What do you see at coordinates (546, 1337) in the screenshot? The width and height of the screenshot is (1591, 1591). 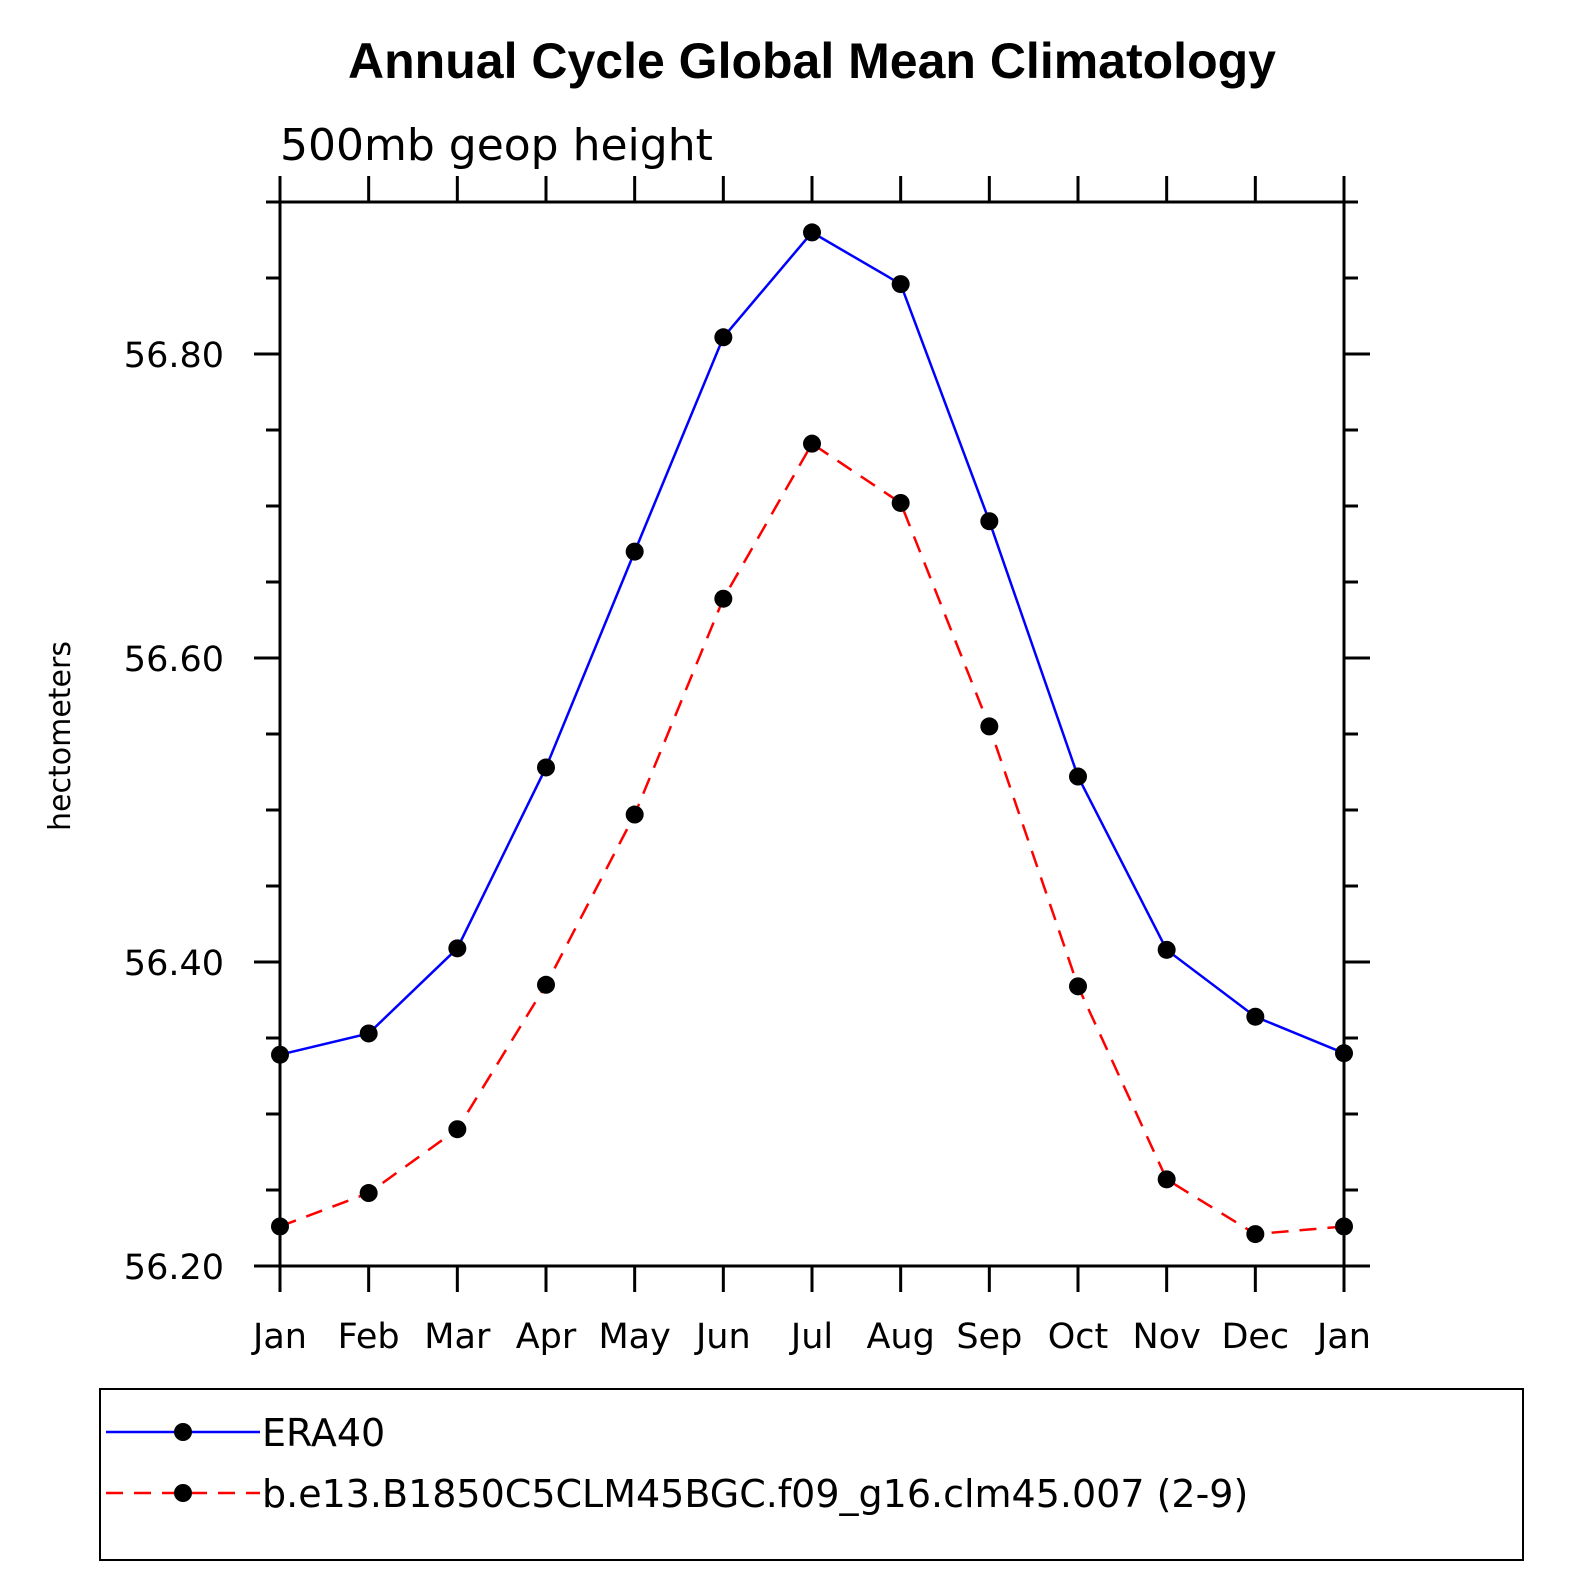 I see `x-tick-label: Apr` at bounding box center [546, 1337].